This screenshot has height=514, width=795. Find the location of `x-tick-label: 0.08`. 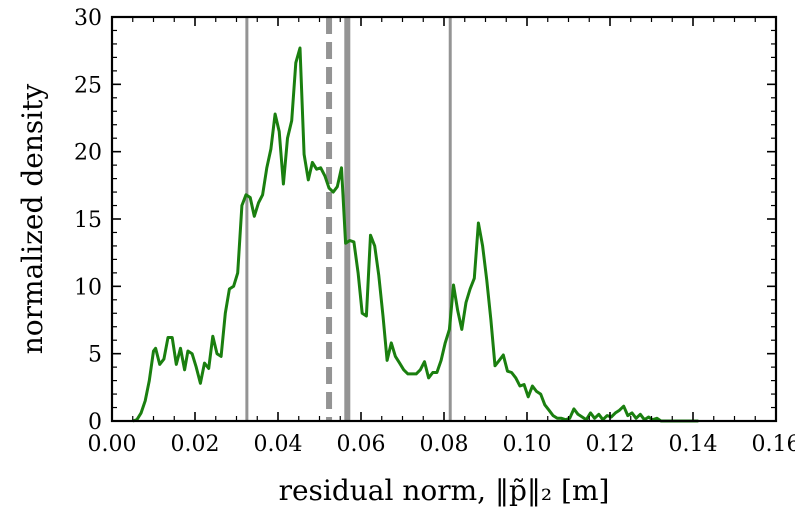

x-tick-label: 0.08 is located at coordinates (444, 444).